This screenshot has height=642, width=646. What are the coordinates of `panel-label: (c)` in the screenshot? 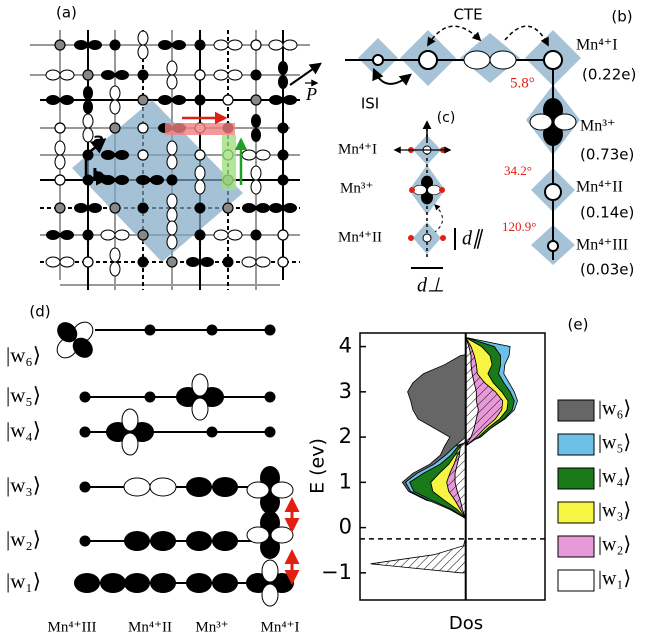 It's located at (446, 118).